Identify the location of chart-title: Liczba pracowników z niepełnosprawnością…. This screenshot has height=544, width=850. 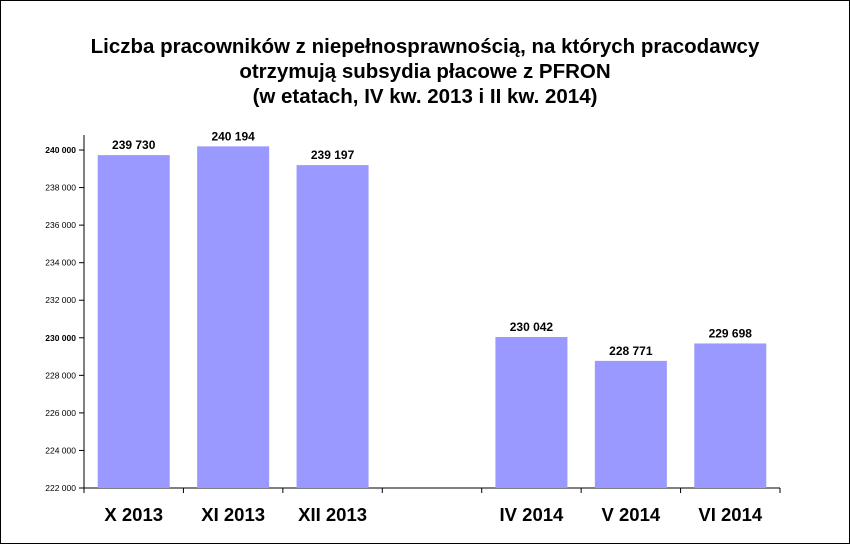
(425, 71).